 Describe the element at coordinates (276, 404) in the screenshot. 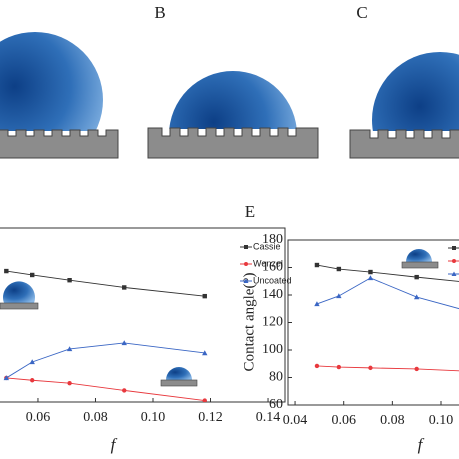

I see `y-tick-label: 60` at that location.